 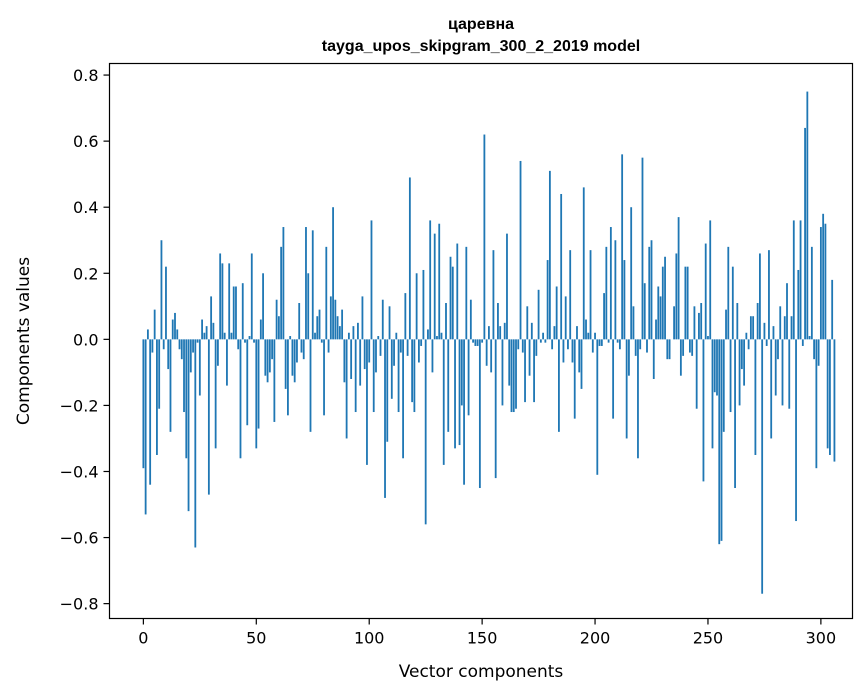 What do you see at coordinates (143, 638) in the screenshot?
I see `x-tick-label: 0` at bounding box center [143, 638].